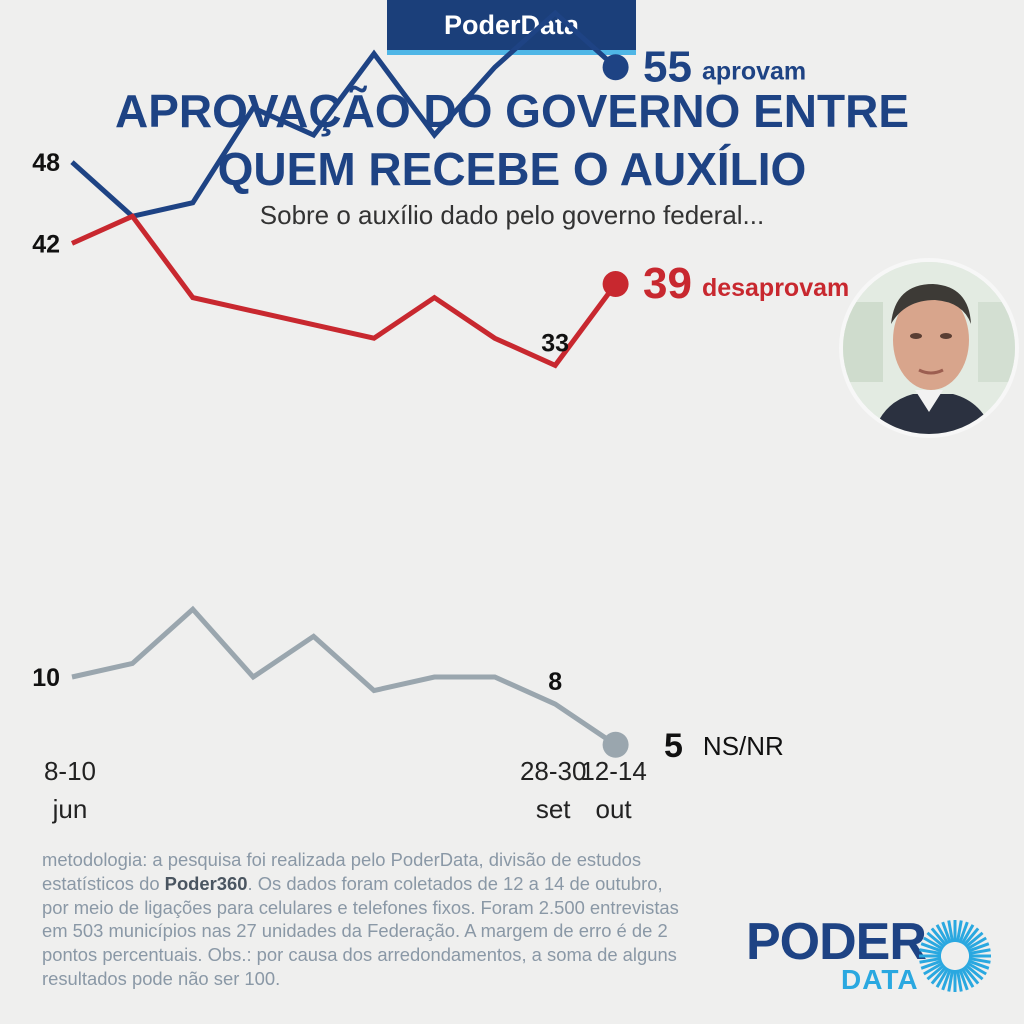 Image resolution: width=1024 pixels, height=1024 pixels. I want to click on x-tick-label: 12-14, so click(613, 771).